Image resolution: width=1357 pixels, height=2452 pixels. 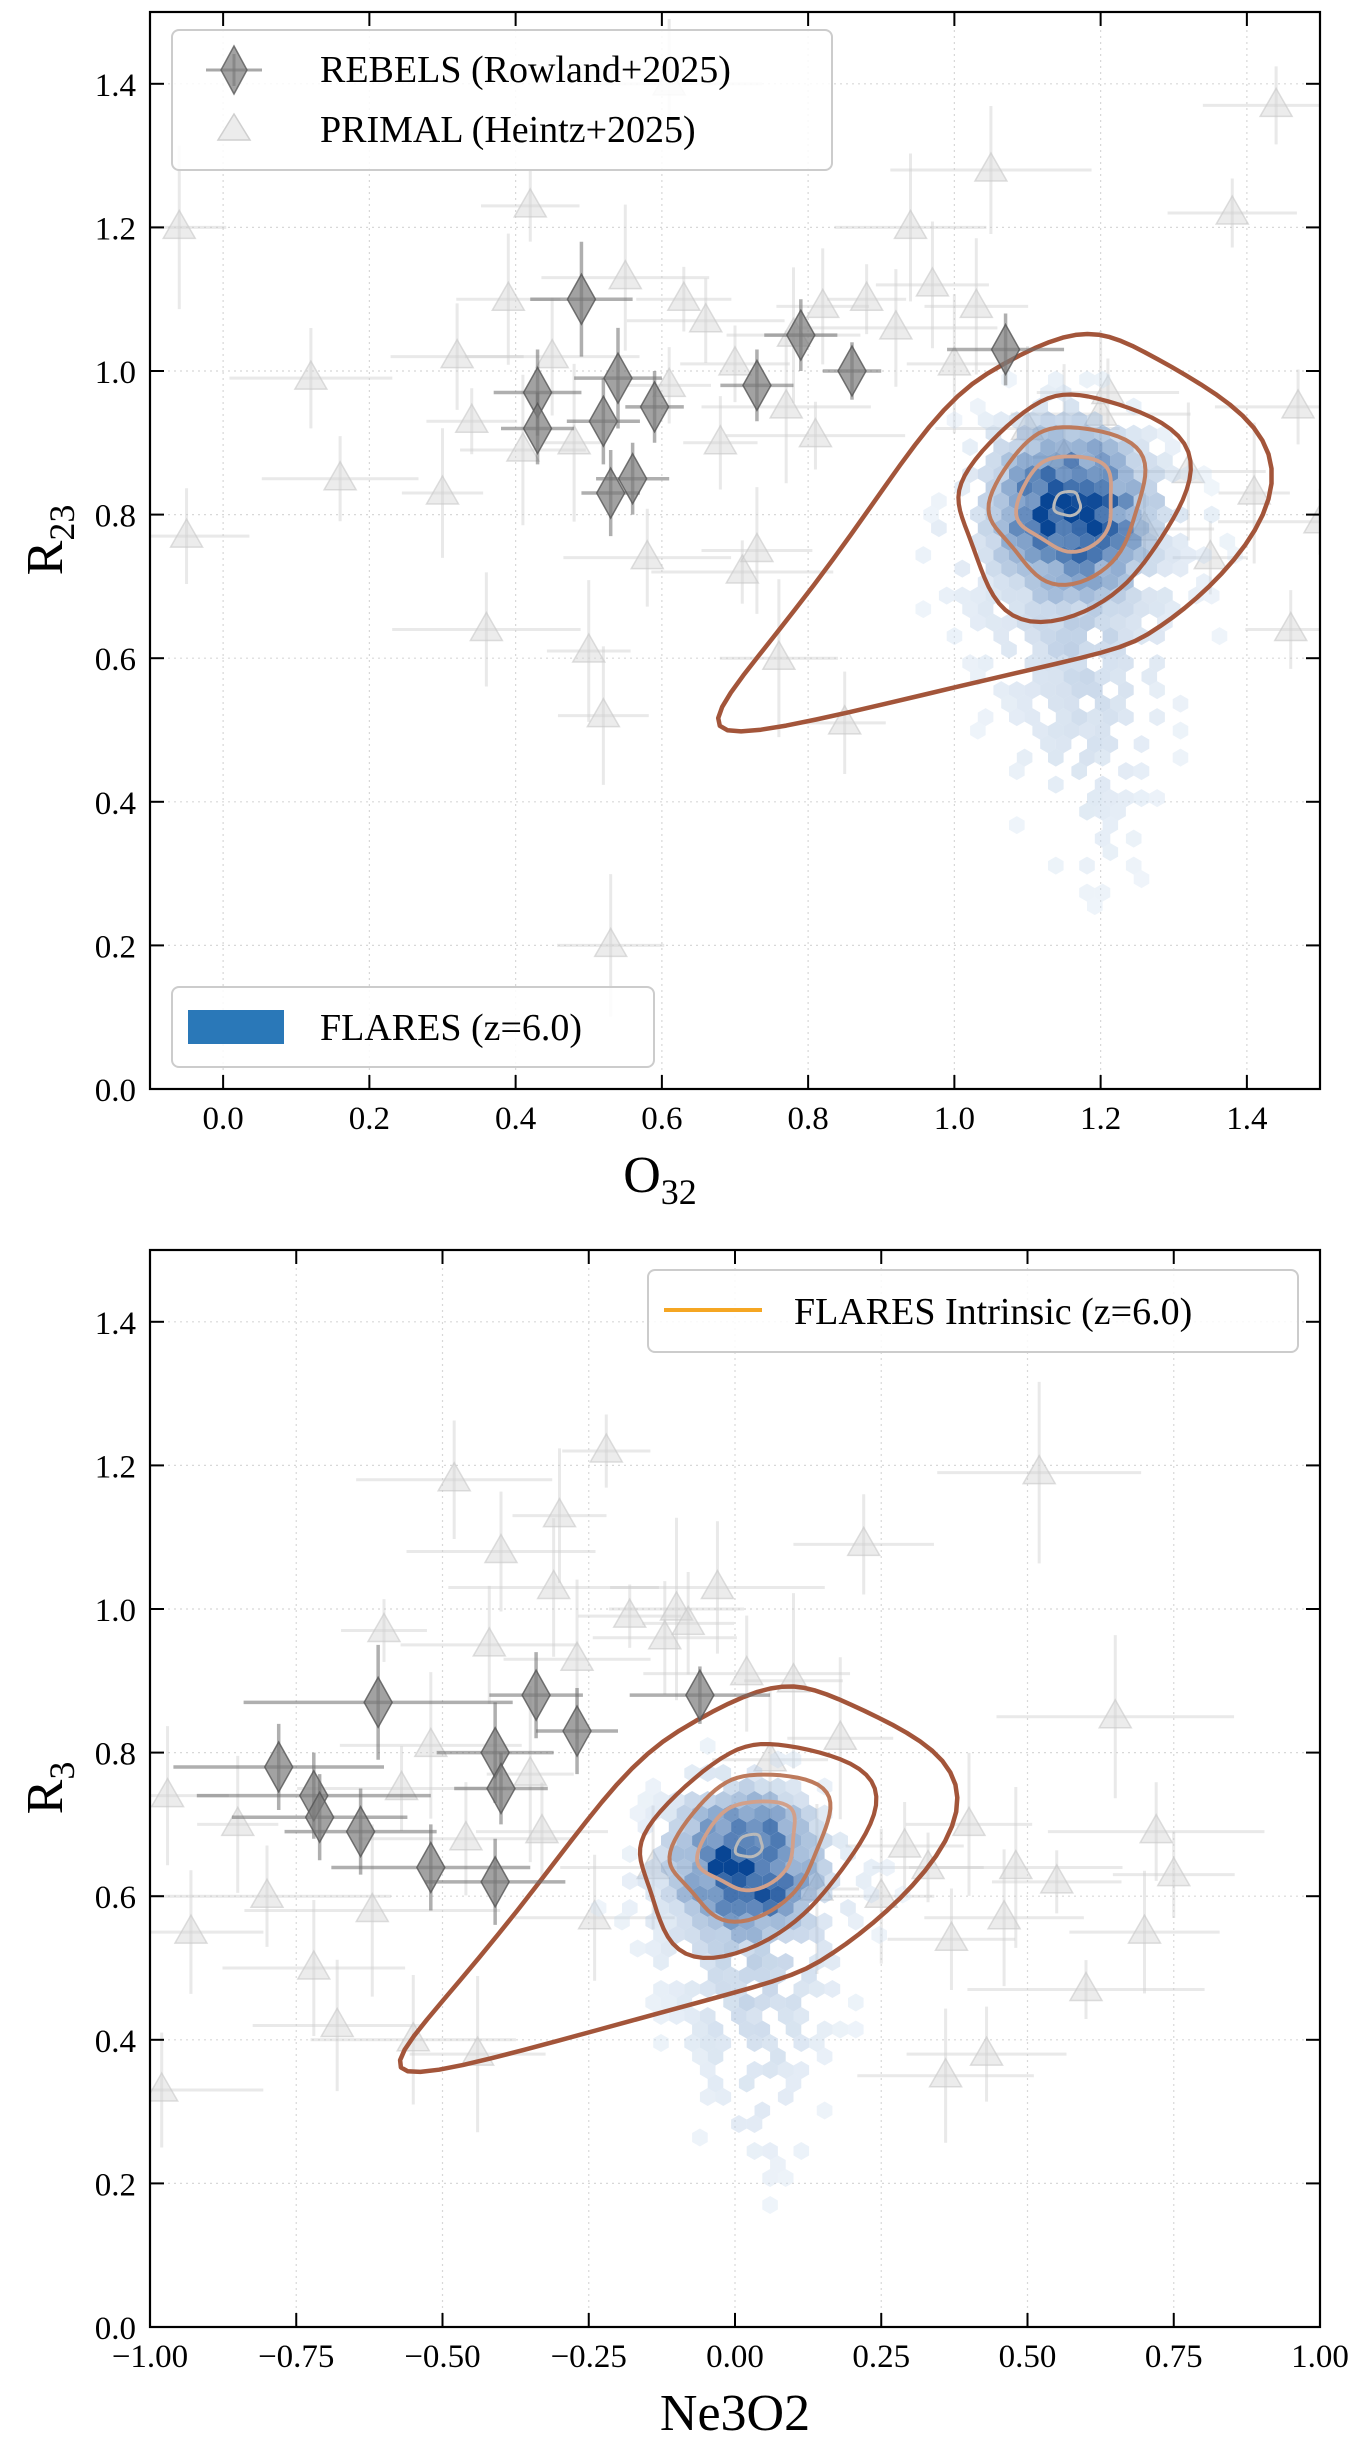 I want to click on legend-primal-marker, so click(x=234, y=126).